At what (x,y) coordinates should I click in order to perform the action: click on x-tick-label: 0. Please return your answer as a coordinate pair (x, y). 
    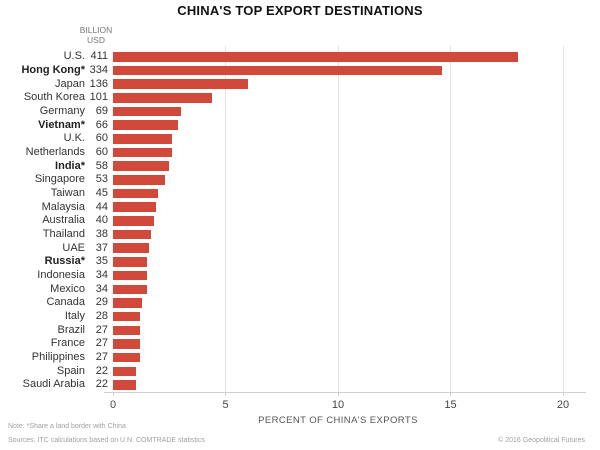
    Looking at the image, I should click on (113, 405).